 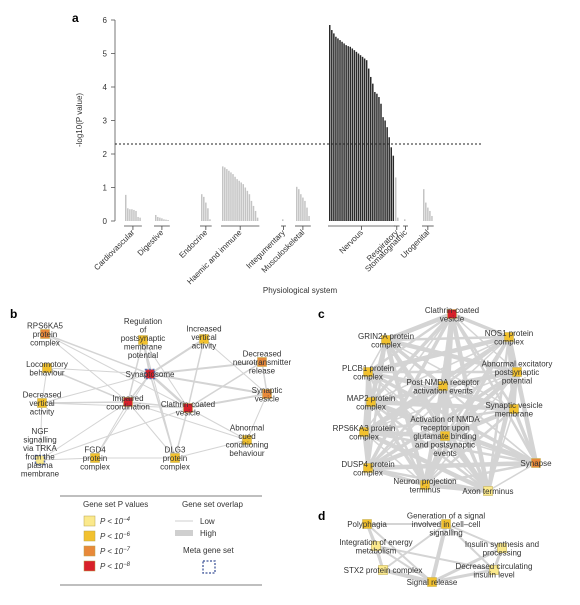 I want to click on node-label: terminus, so click(x=425, y=489).